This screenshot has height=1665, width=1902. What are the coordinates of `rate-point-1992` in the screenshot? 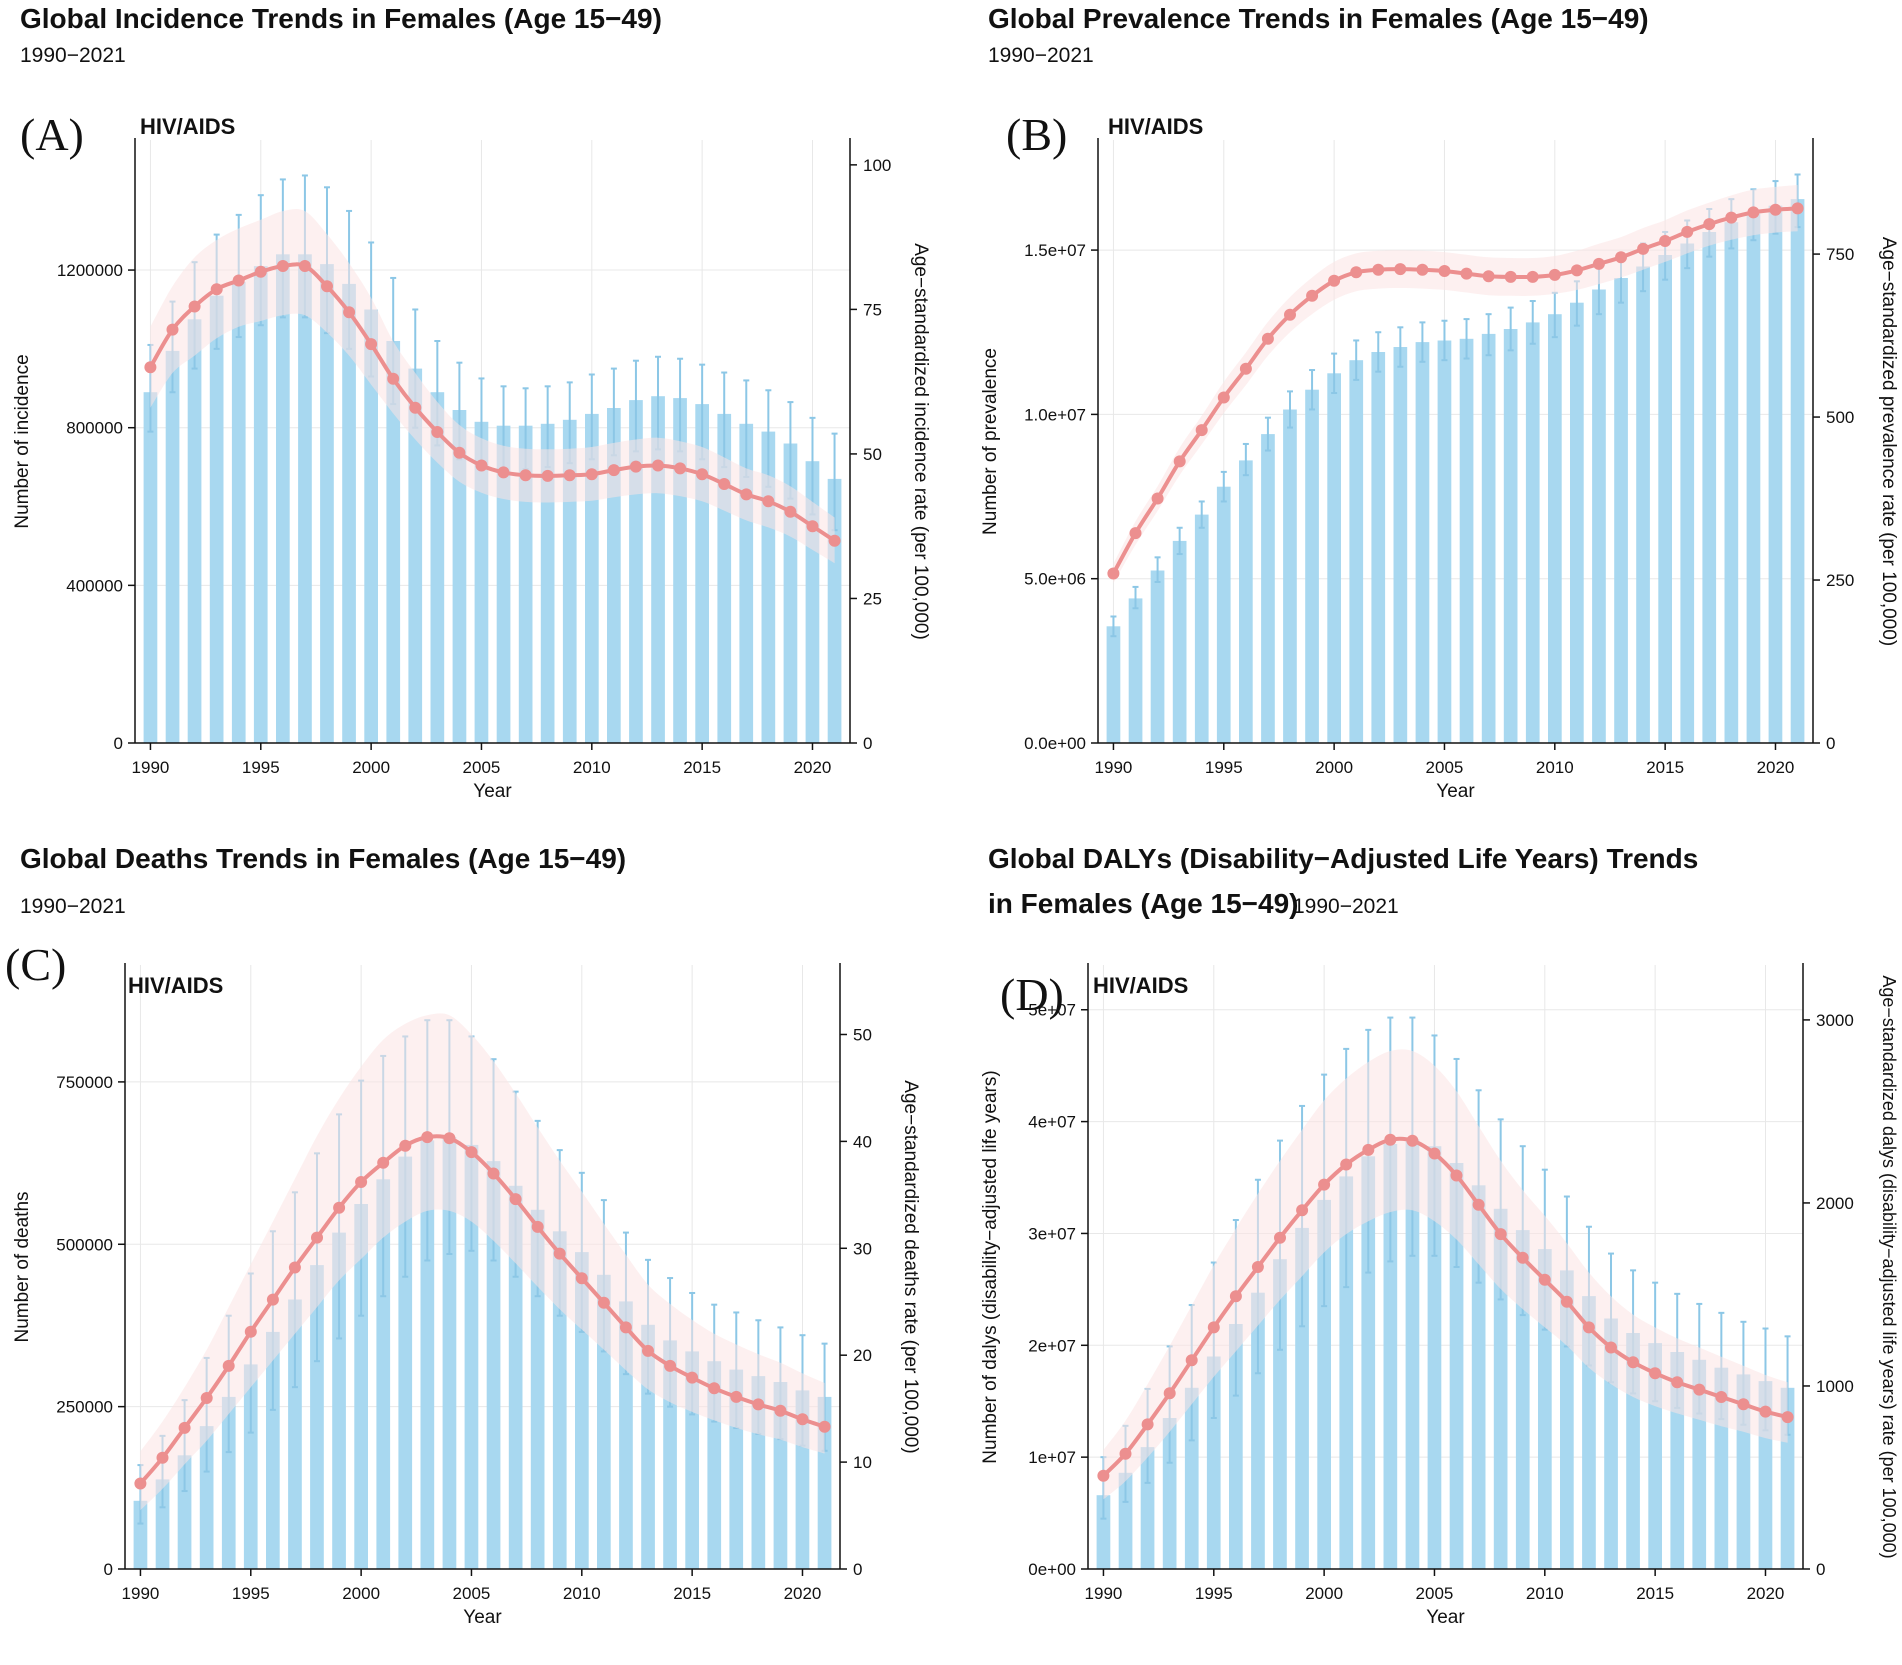 It's located at (1147, 1424).